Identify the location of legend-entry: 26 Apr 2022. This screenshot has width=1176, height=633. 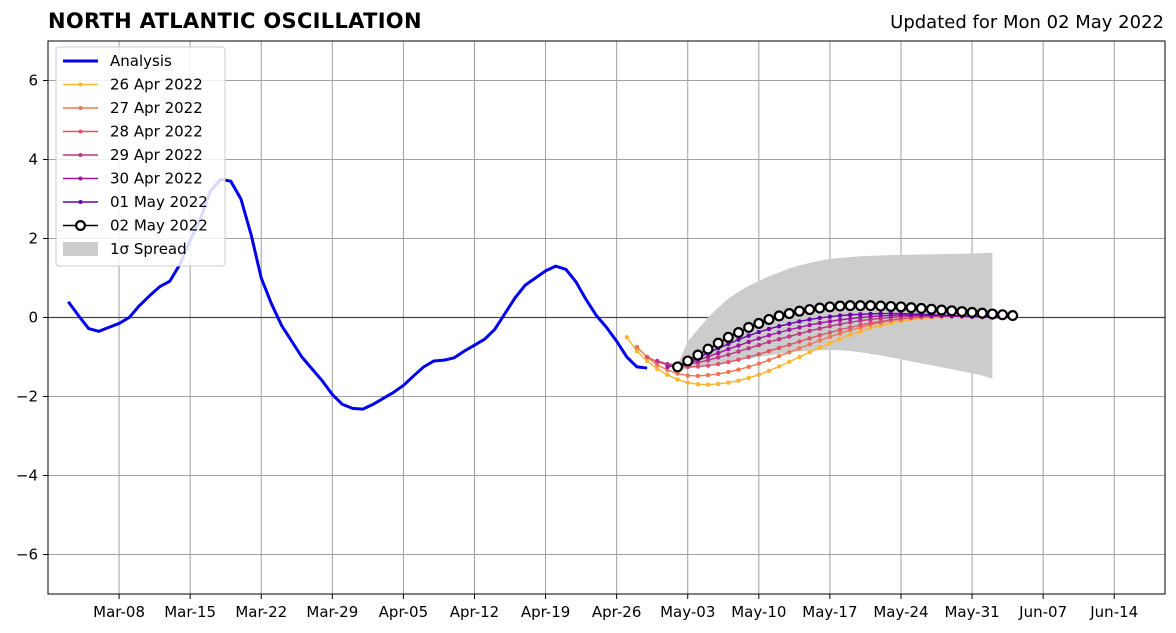
(133, 85).